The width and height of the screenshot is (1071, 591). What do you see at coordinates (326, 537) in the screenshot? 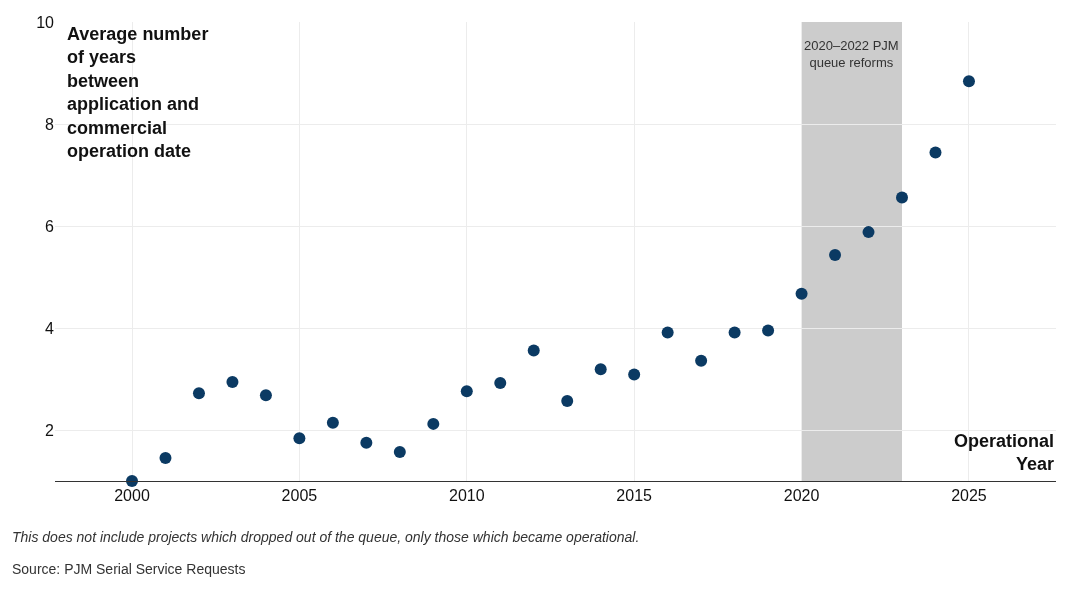
I see `text: This does not include projects which dropped out of the queue, only those which became operational.` at bounding box center [326, 537].